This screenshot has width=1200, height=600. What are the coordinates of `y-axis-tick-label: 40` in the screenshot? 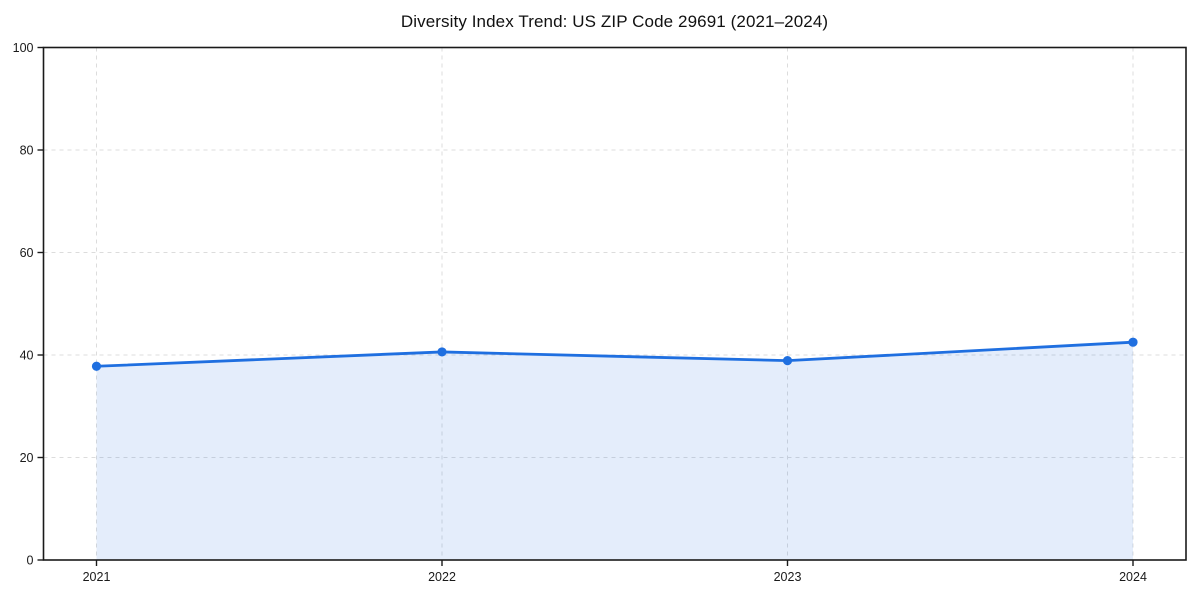 It's located at (27, 356).